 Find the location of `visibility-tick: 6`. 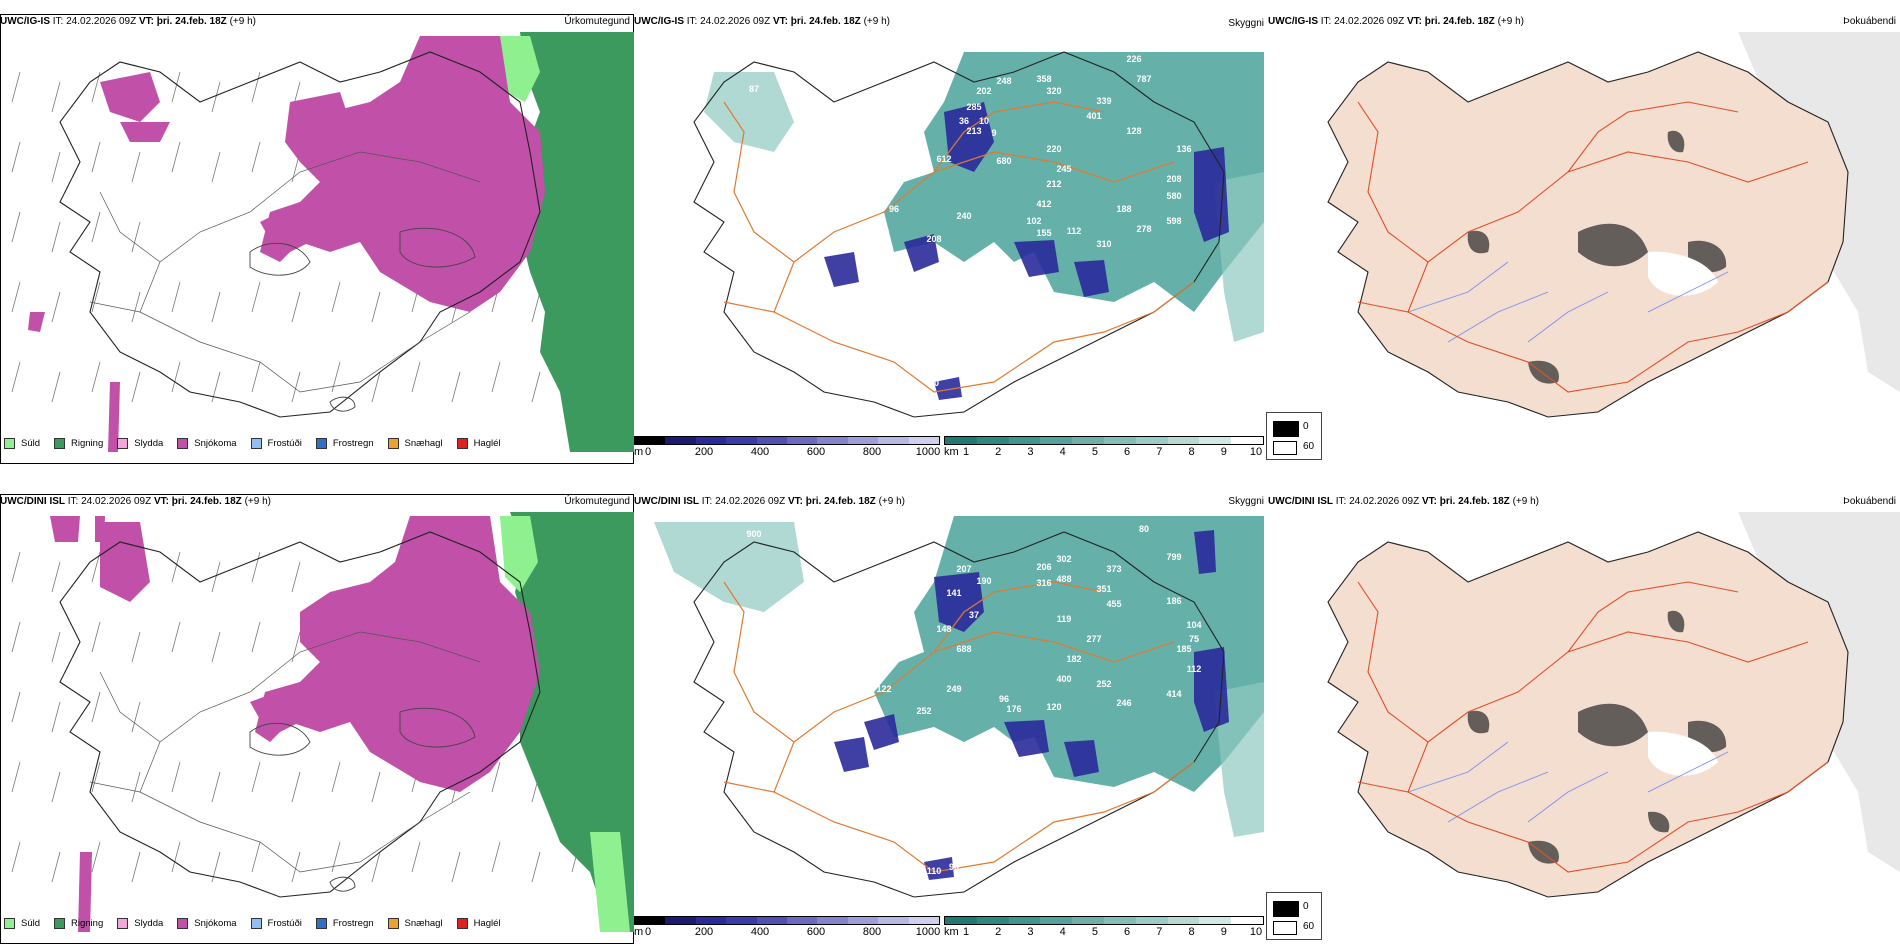

visibility-tick: 6 is located at coordinates (1127, 932).